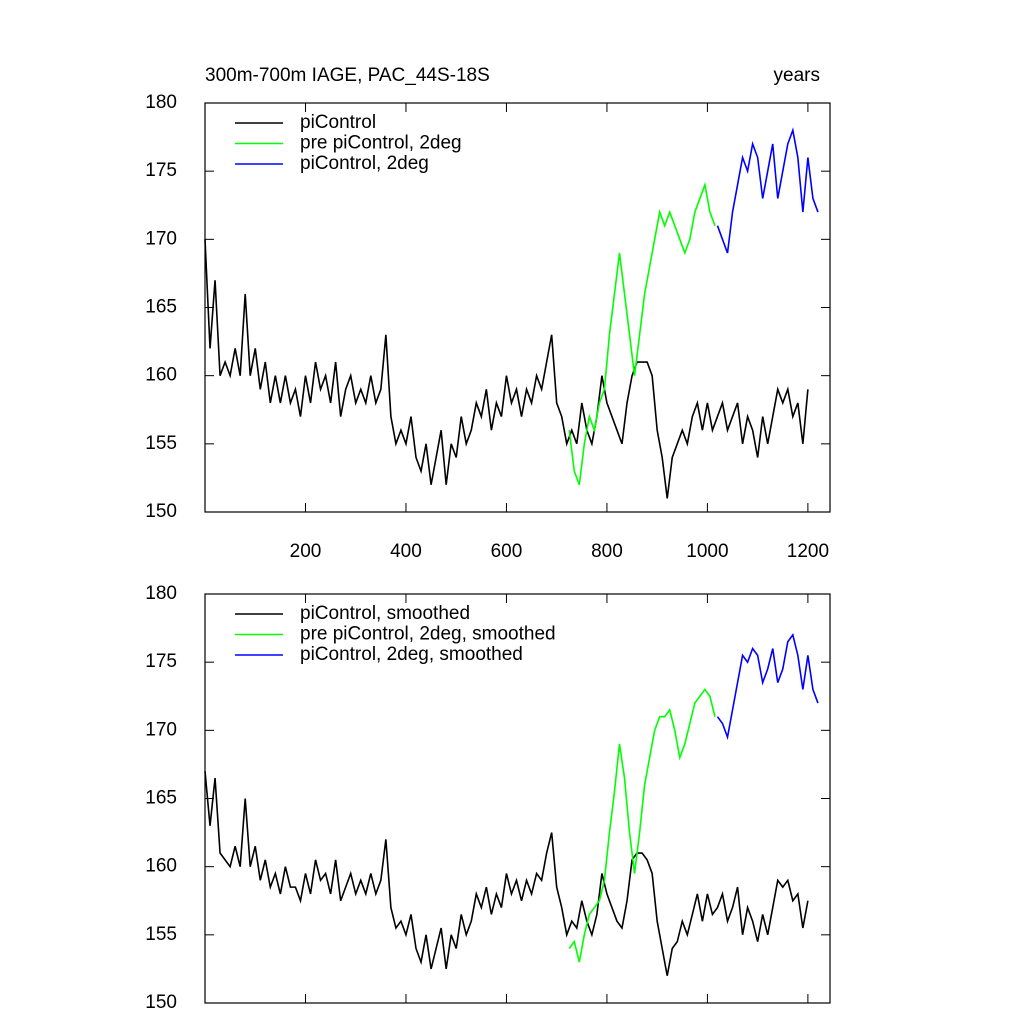 Image resolution: width=1024 pixels, height=1024 pixels. I want to click on legend-label: piControl, smoothed, so click(385, 613).